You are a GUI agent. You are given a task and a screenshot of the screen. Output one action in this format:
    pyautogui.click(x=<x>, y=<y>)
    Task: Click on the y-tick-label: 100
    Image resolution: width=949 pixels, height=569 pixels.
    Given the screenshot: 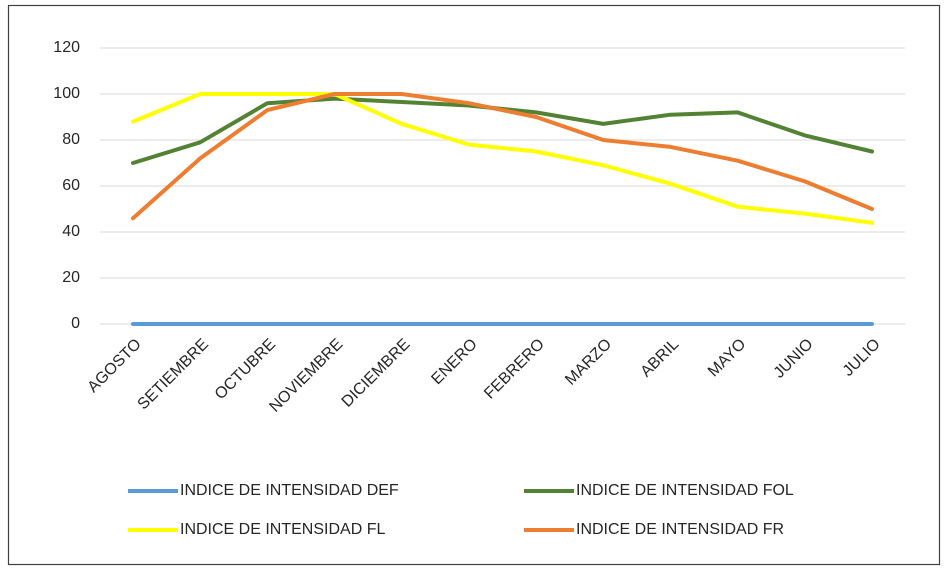 What is the action you would take?
    pyautogui.click(x=66, y=93)
    